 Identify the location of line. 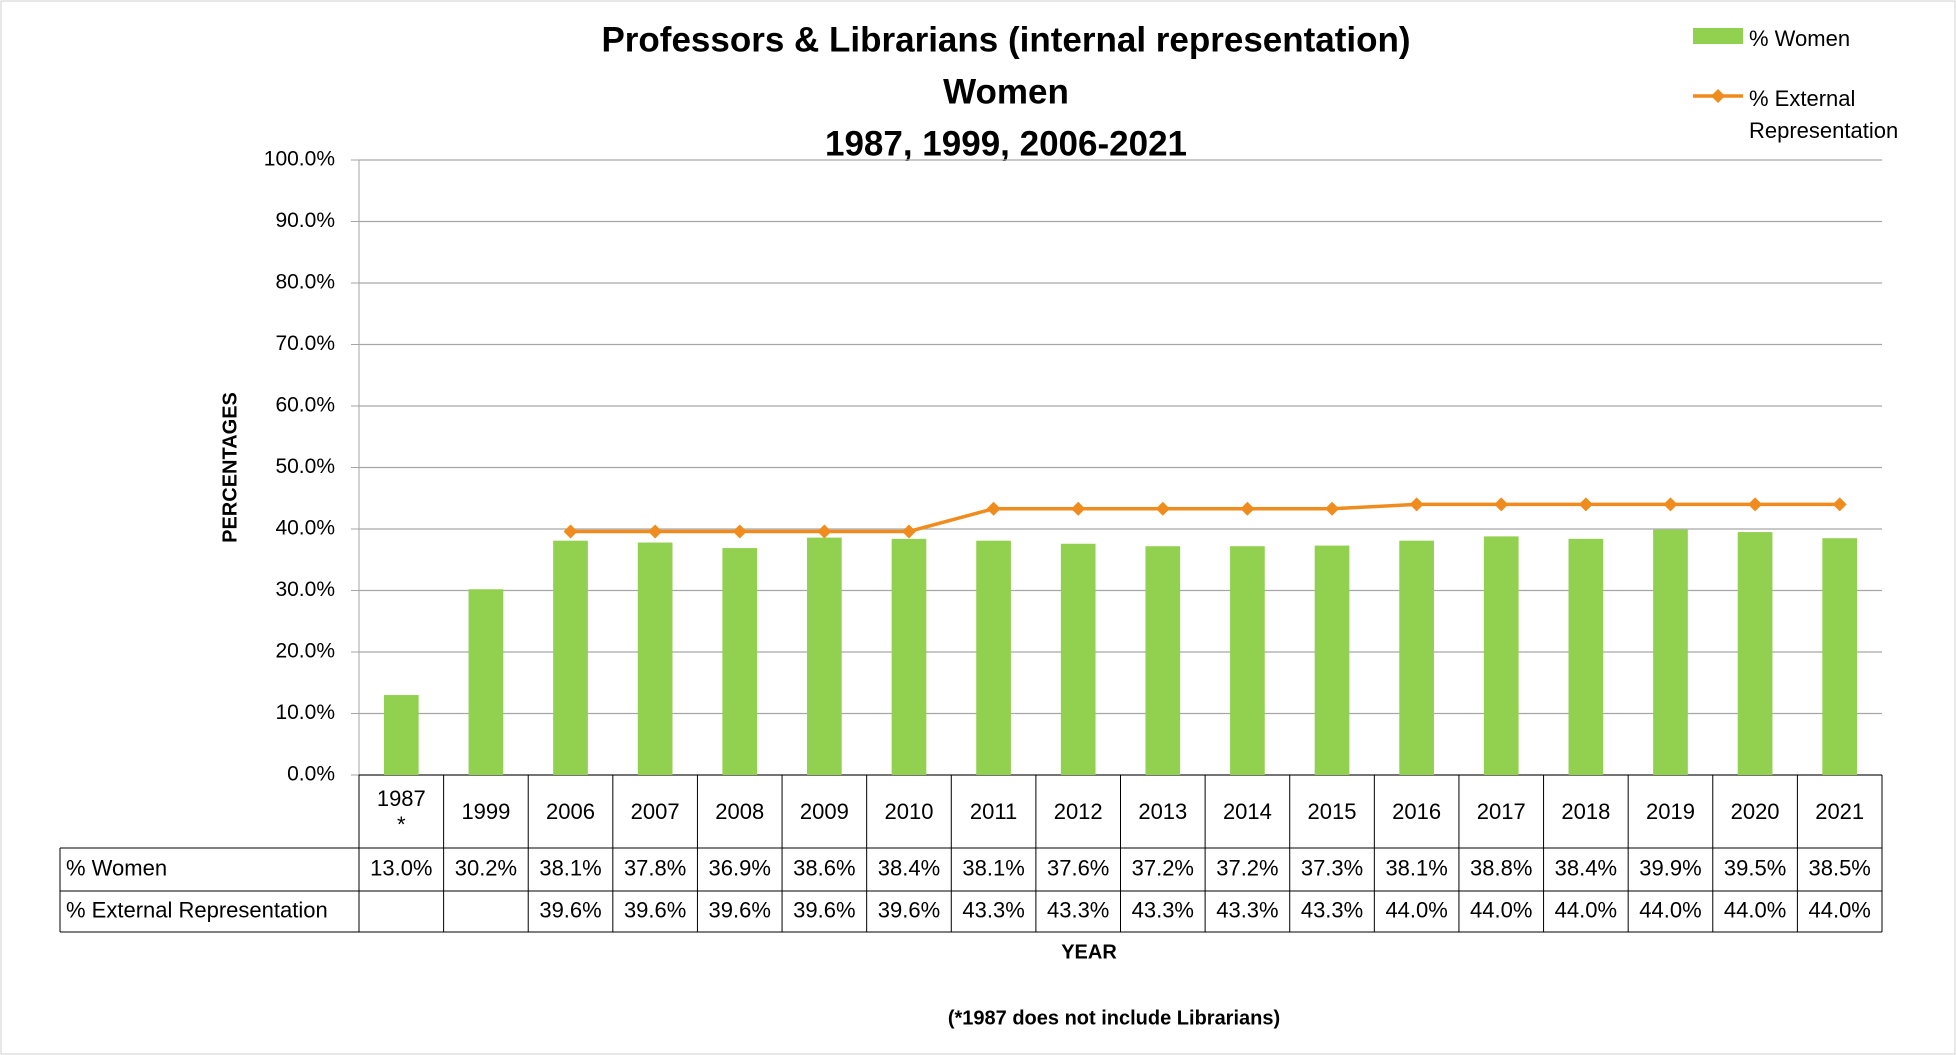
(1205, 518).